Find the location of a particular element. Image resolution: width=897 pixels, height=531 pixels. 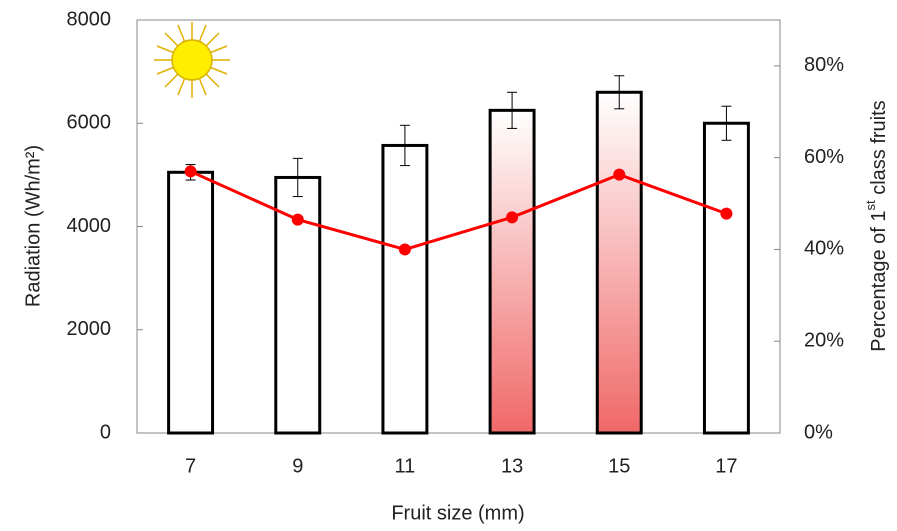

line is located at coordinates (458, 211).